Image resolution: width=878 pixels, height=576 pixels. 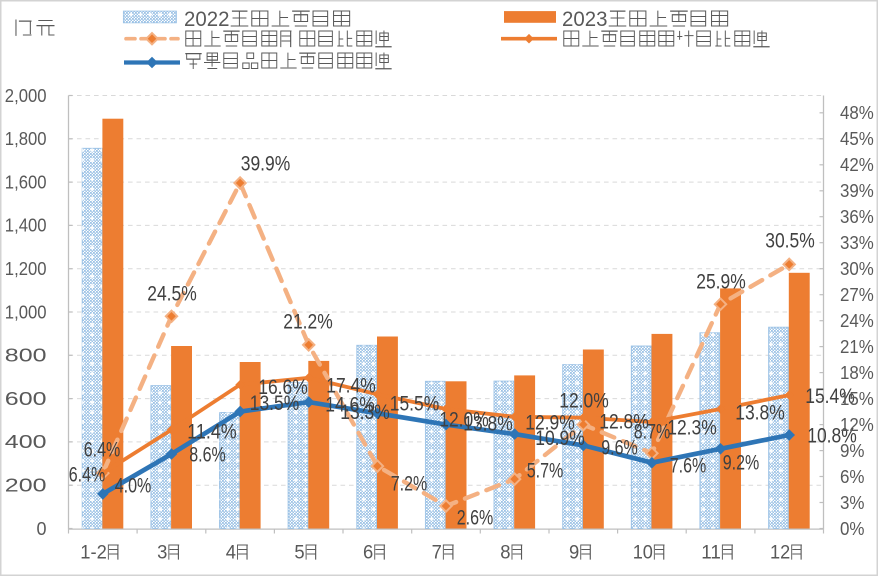 I want to click on svg-text: 30.5%, so click(x=790, y=239).